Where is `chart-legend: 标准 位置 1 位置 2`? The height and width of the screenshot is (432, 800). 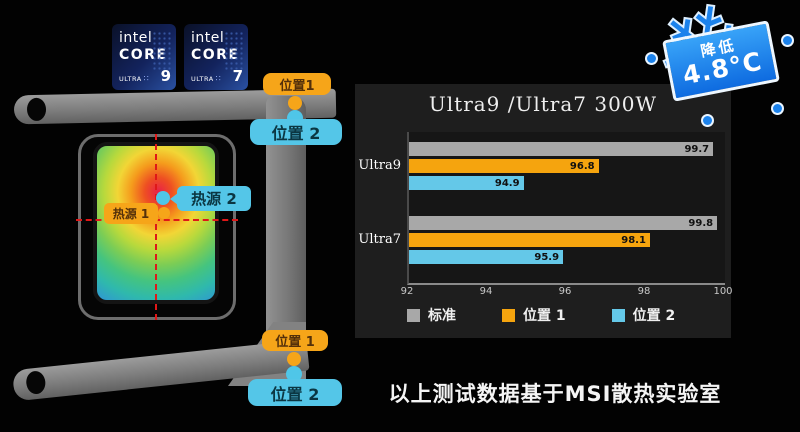
chart-legend: 标准 位置 1 位置 2 is located at coordinates (541, 315).